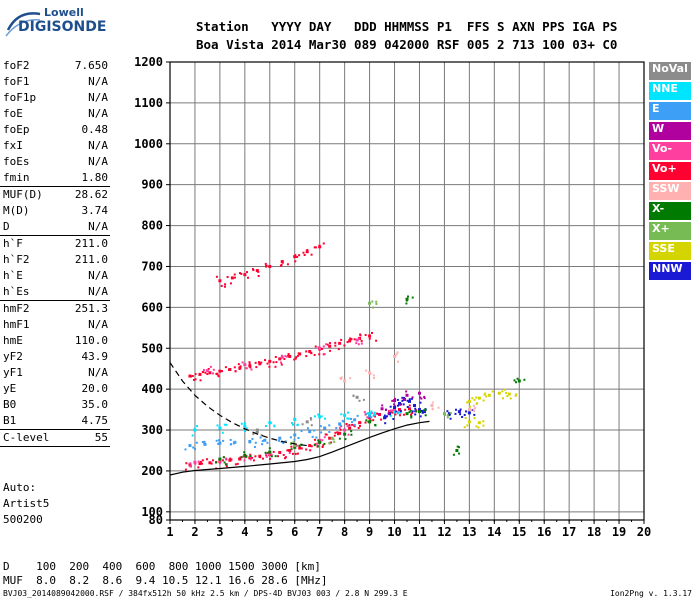 The width and height of the screenshot is (700, 600). What do you see at coordinates (56, 276) in the screenshot?
I see `param-row: h`E N/A` at bounding box center [56, 276].